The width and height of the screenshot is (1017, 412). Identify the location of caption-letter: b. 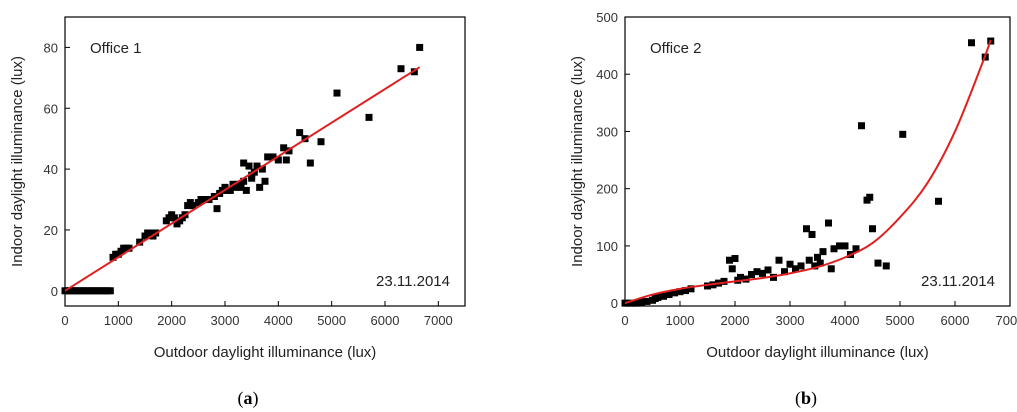
(806, 398).